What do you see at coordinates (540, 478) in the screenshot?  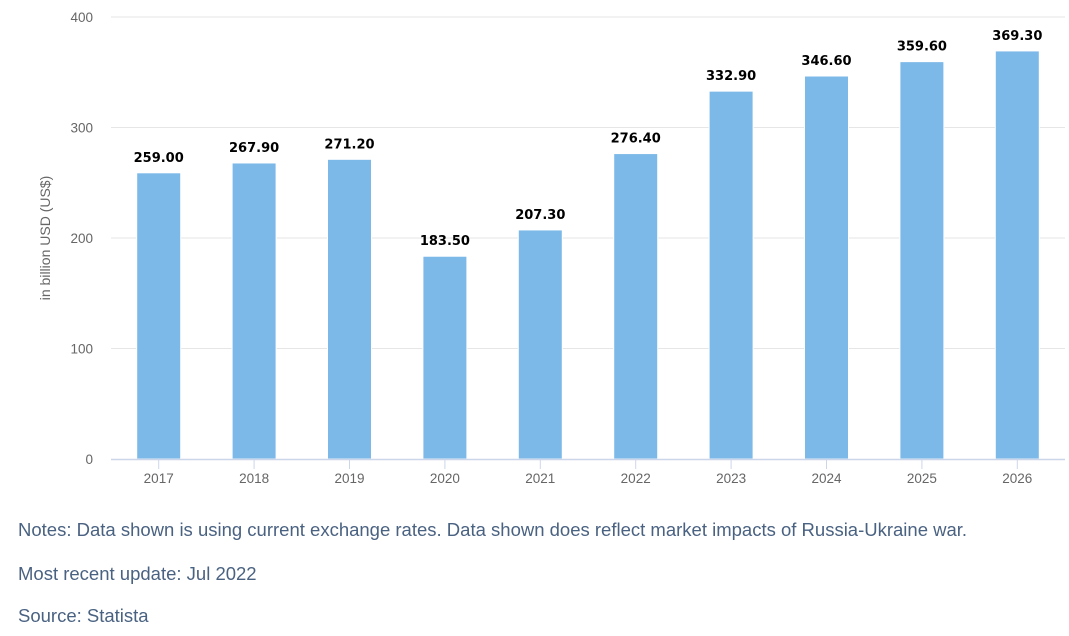 I see `x-tick-label: 2021` at bounding box center [540, 478].